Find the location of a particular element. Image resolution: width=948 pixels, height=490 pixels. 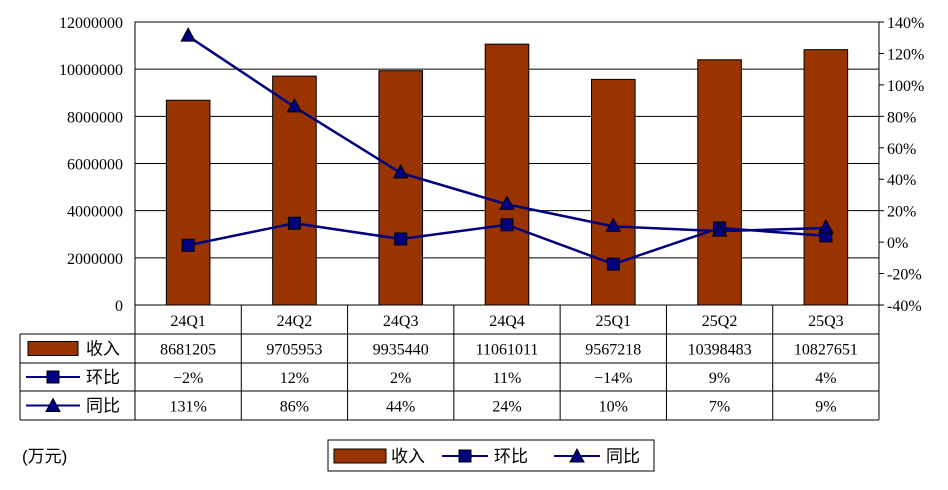

category-label: 25Q2 is located at coordinates (720, 321).